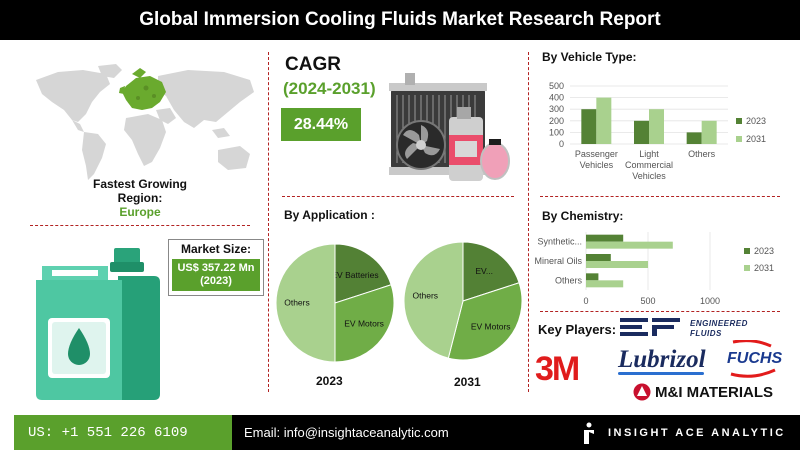 The width and height of the screenshot is (800, 450). I want to click on y-tick-label: 100, so click(556, 132).